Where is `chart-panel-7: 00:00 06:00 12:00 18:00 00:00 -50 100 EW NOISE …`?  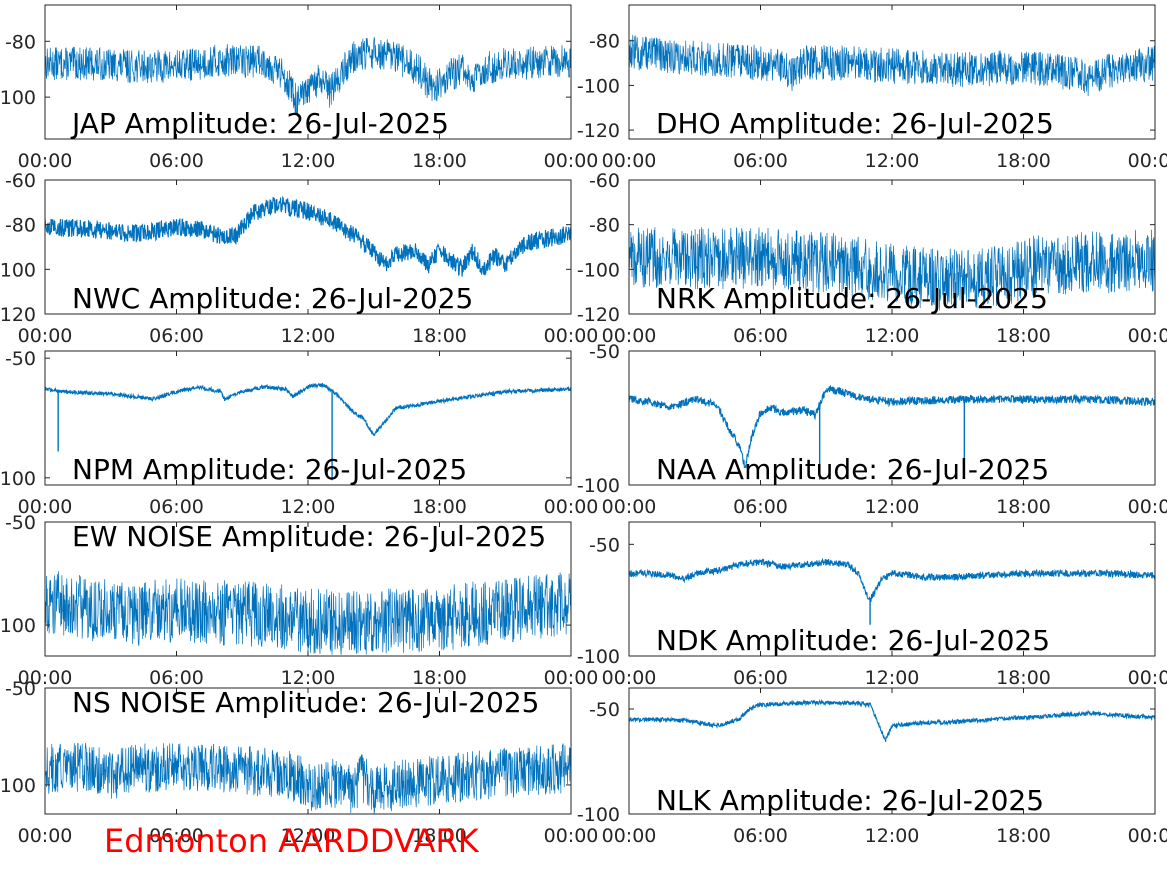
chart-panel-7: 00:00 06:00 12:00 18:00 00:00 -50 100 EW NOISE … is located at coordinates (299, 600).